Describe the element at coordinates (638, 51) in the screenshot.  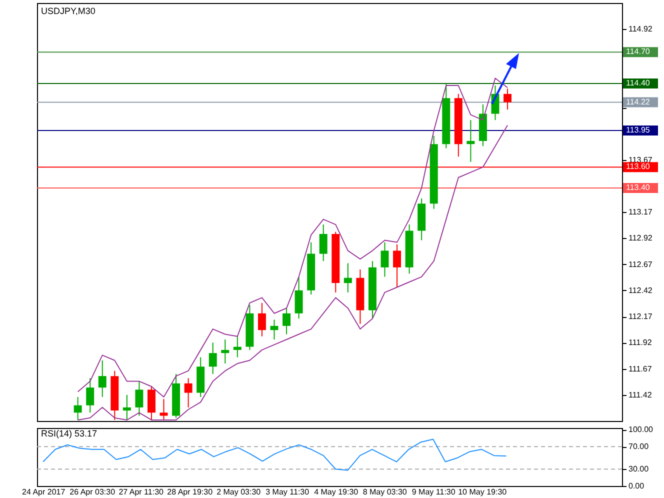
I see `ref-line-label: 114.70` at that location.